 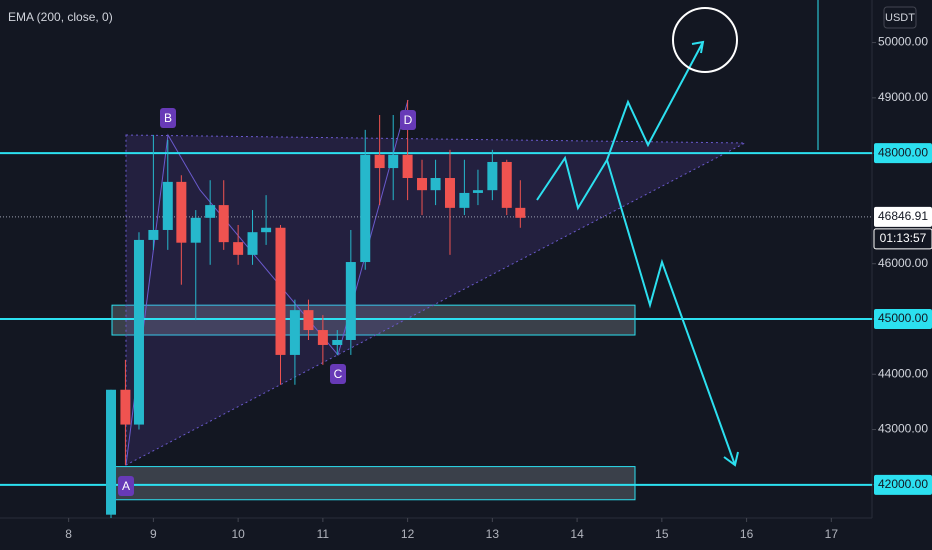 What do you see at coordinates (238, 534) in the screenshot?
I see `x-tick-label: 10` at bounding box center [238, 534].